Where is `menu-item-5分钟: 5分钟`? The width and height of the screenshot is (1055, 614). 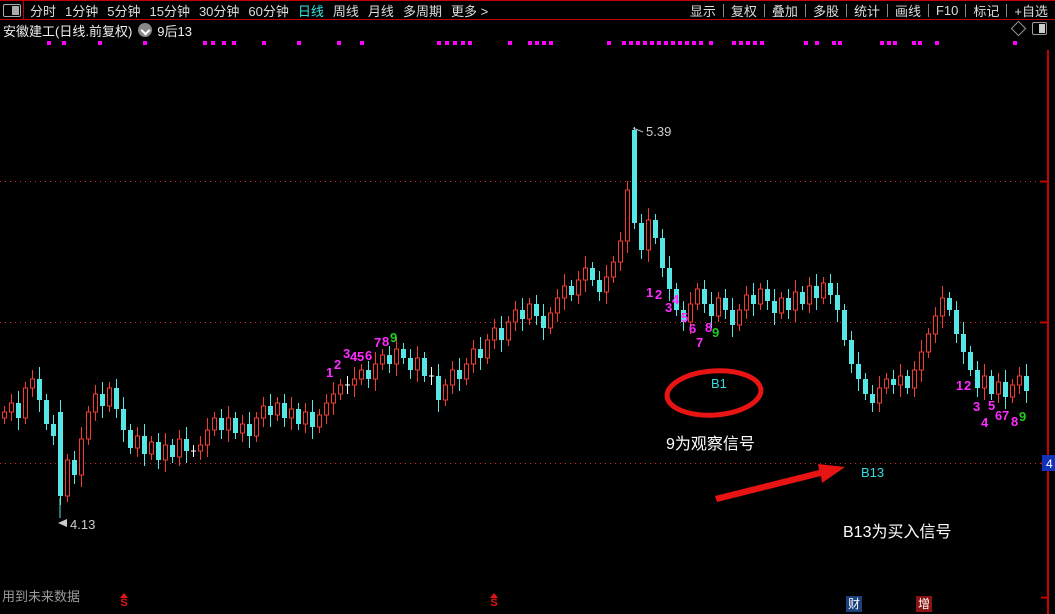 menu-item-5分钟: 5分钟 is located at coordinates (124, 11).